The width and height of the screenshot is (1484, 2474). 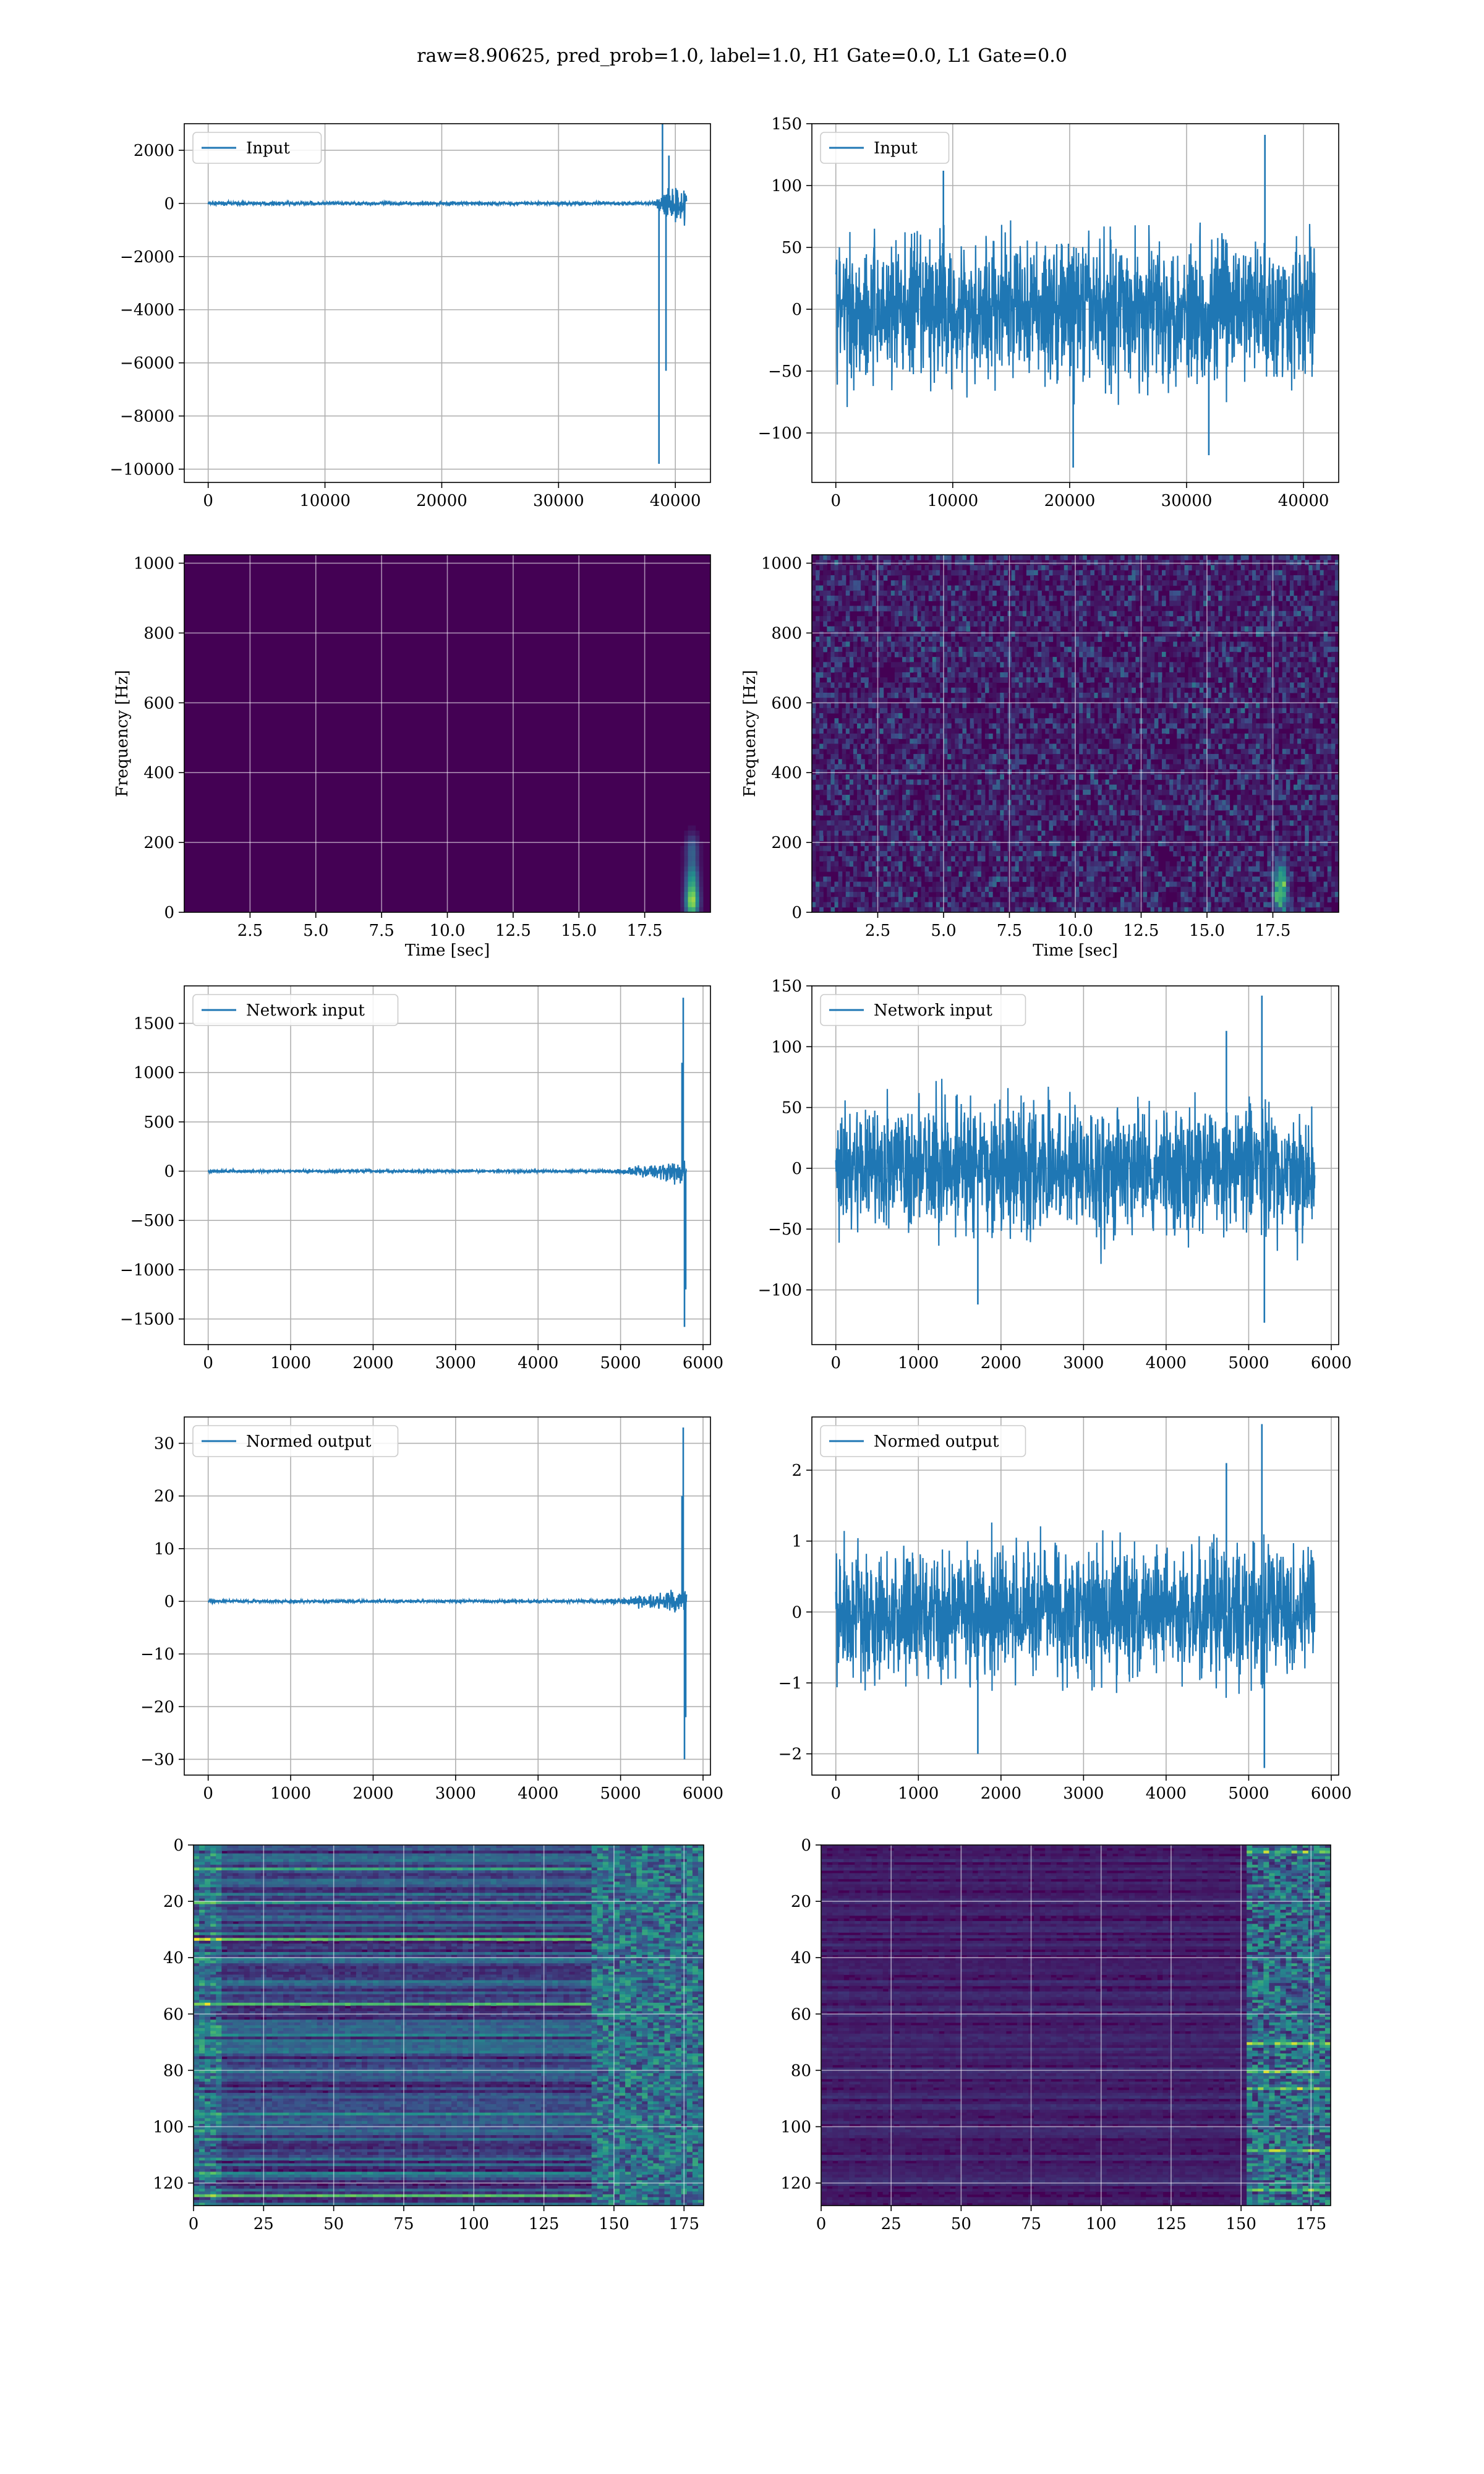 I want to click on y-tick-label: −6000, so click(x=147, y=364).